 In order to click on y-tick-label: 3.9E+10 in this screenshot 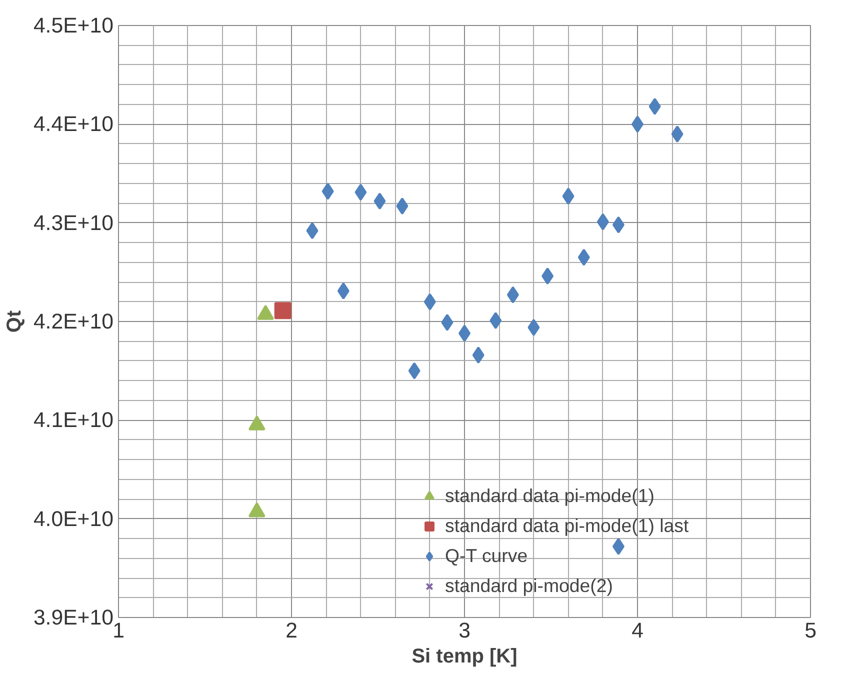, I will do `click(73, 618)`.